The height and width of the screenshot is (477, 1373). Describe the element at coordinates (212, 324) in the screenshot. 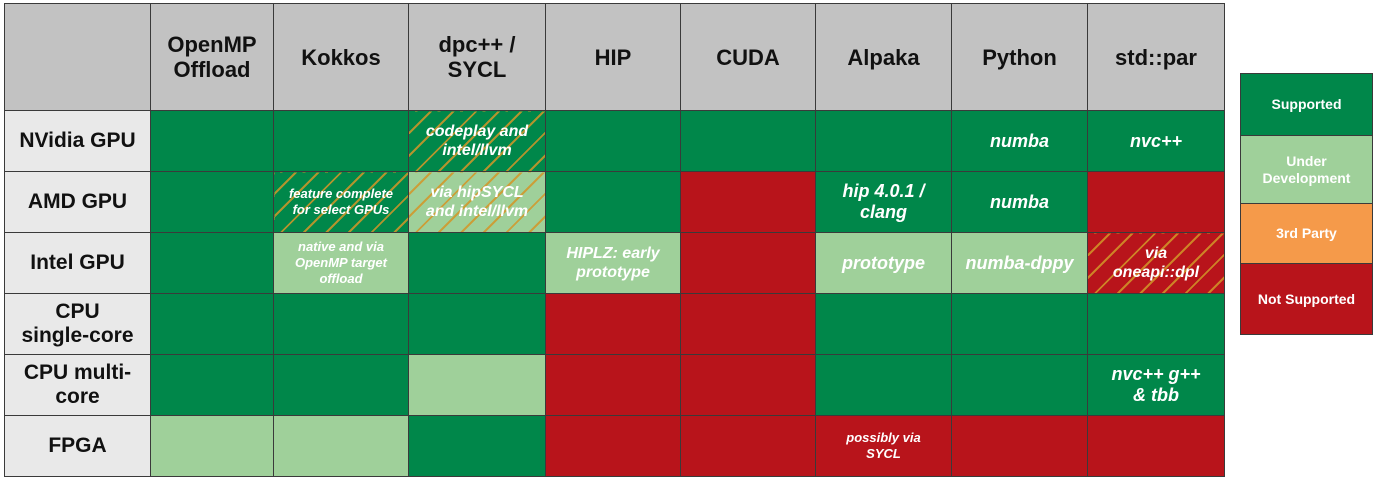

I see `cell-cpu-single-core-openmp-offload` at that location.